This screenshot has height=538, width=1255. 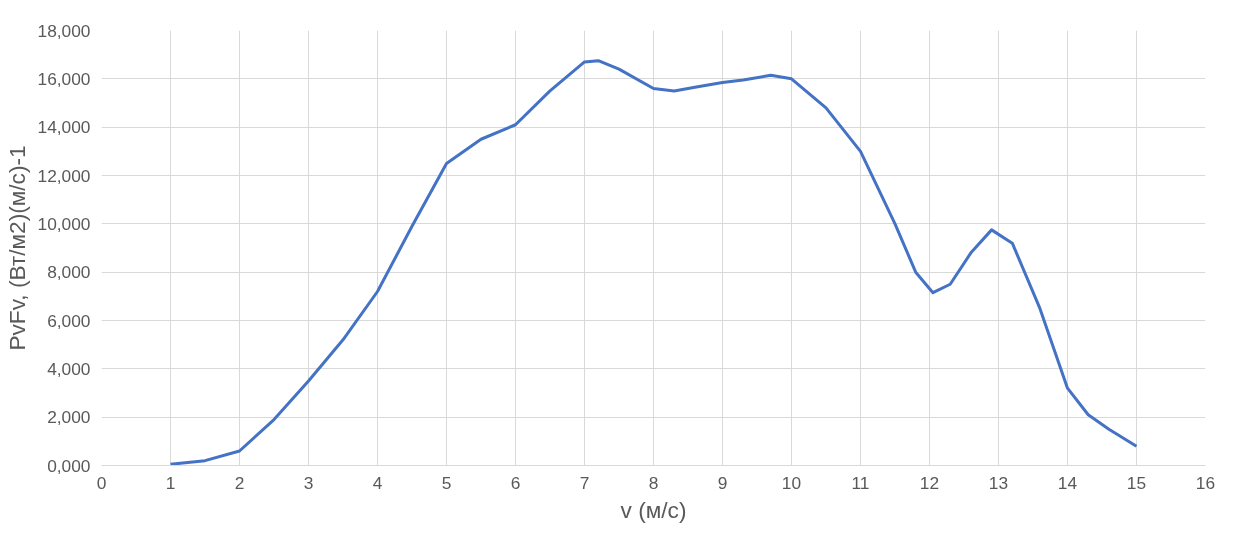 What do you see at coordinates (16, 248) in the screenshot?
I see `y-axis-title: PvFv, (Вт/м2)(м/с)-1` at bounding box center [16, 248].